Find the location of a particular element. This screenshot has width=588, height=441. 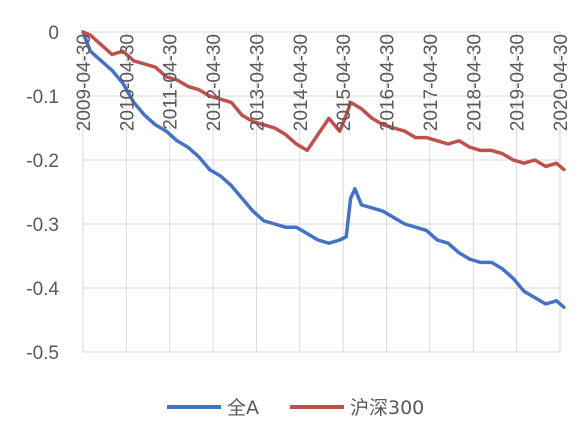

y-axis-ticks: 0 -0.1 -0.2 -0.3 -0.4 -0.5 is located at coordinates (42, 193).